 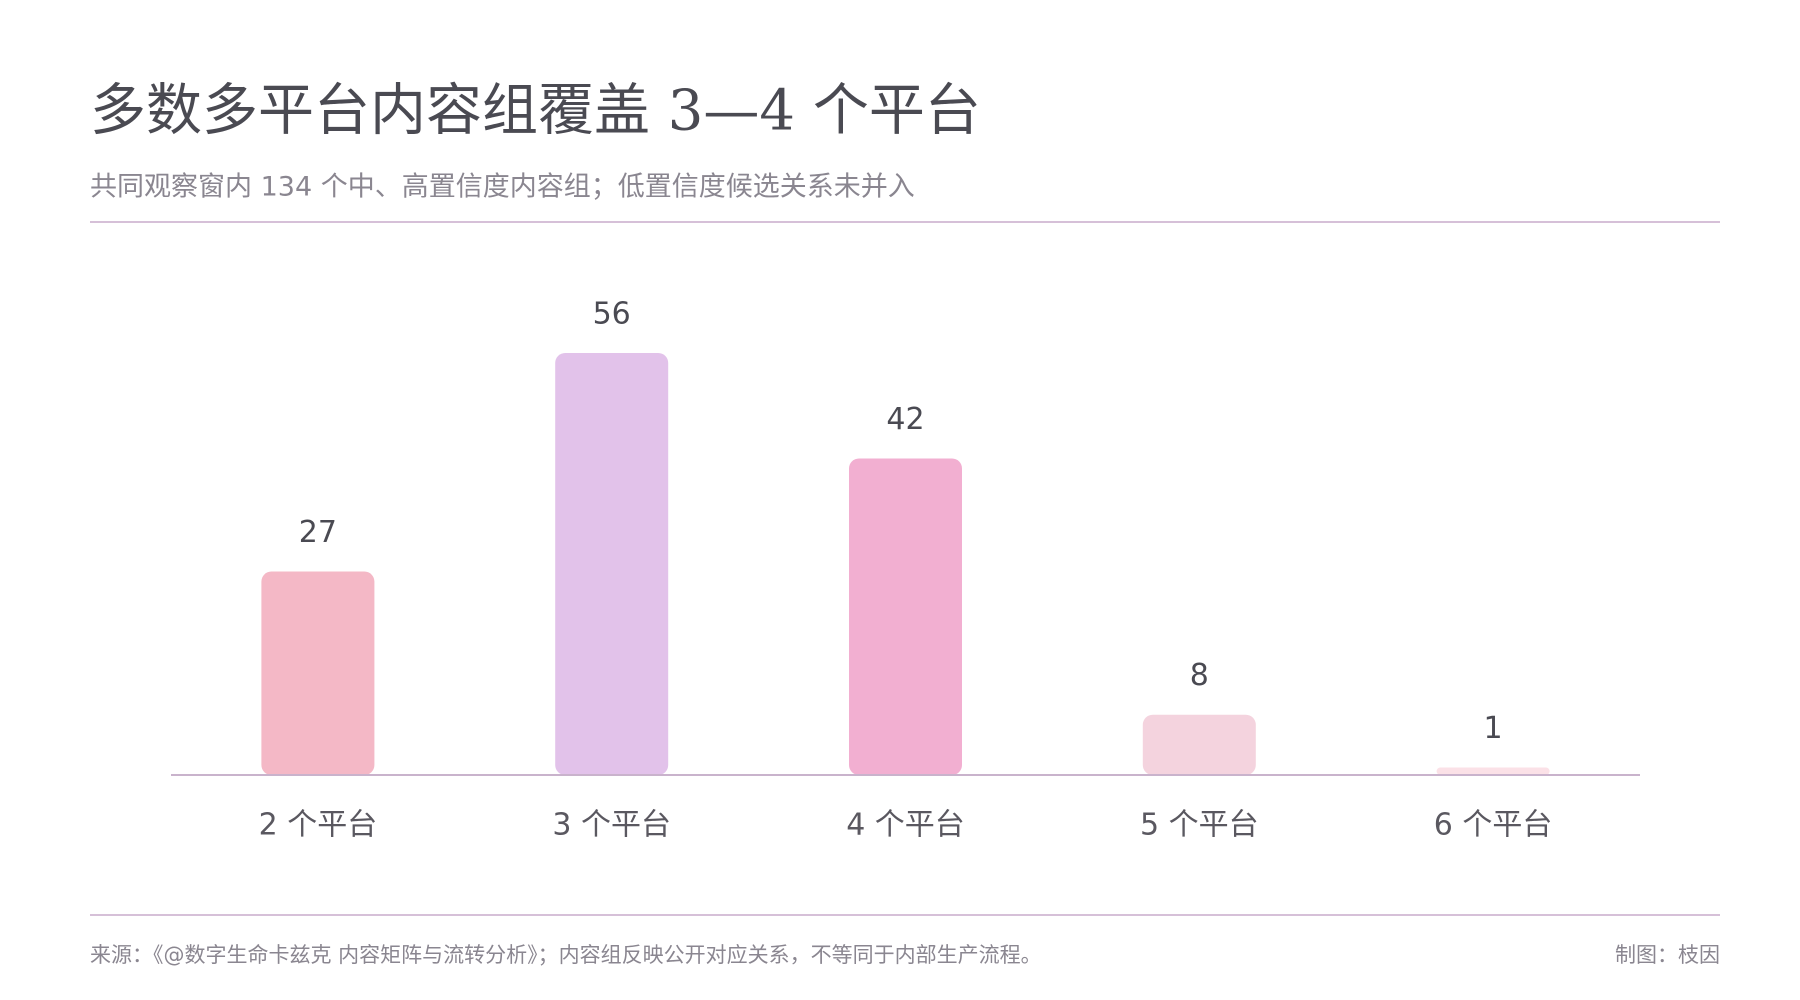 I want to click on x-tick-label: 3 个平台, so click(x=611, y=825).